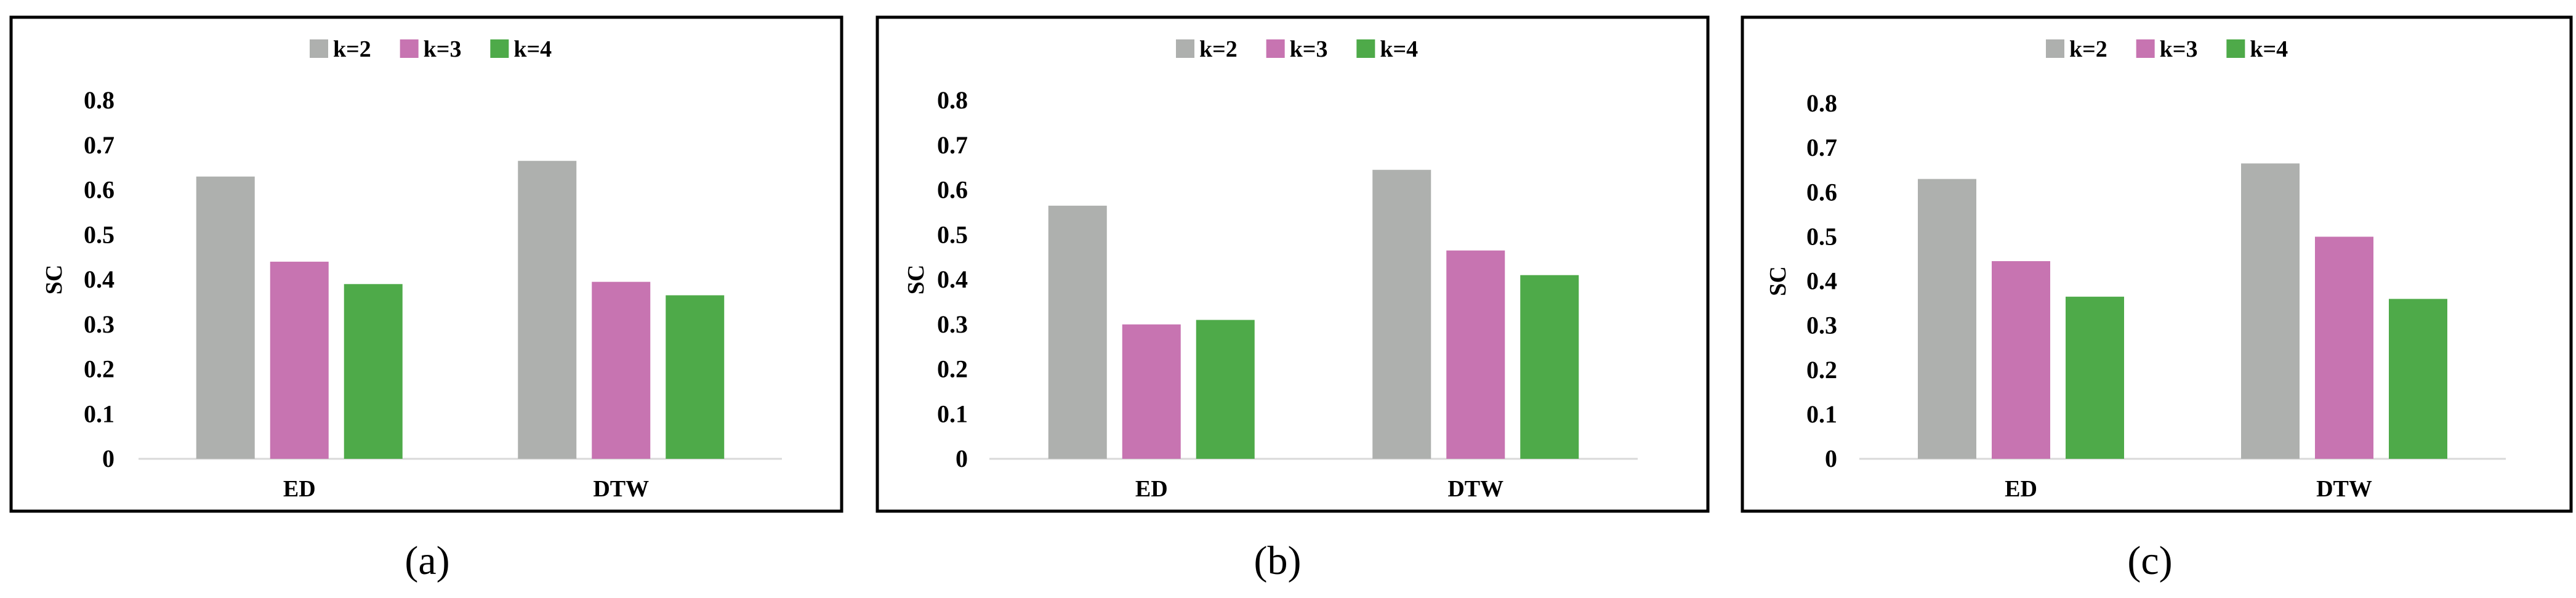 The height and width of the screenshot is (598, 2576). What do you see at coordinates (2149, 560) in the screenshot?
I see `sub-caption: (c)` at bounding box center [2149, 560].